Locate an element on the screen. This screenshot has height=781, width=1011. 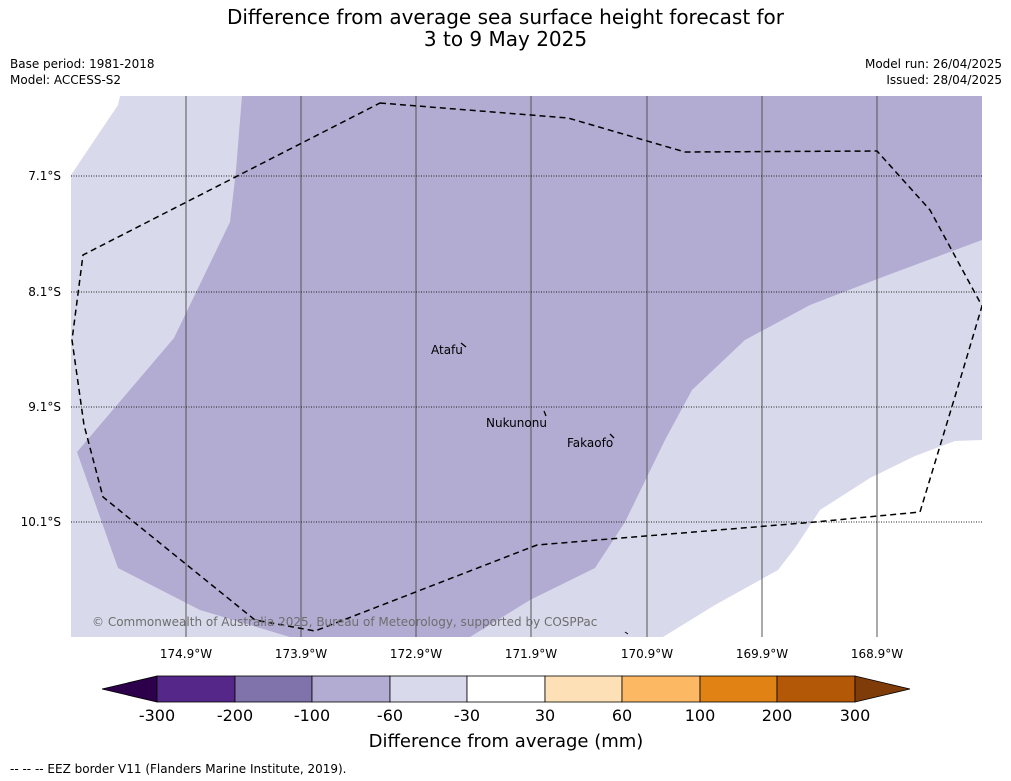
lon-label: 171.9°W is located at coordinates (531, 654).